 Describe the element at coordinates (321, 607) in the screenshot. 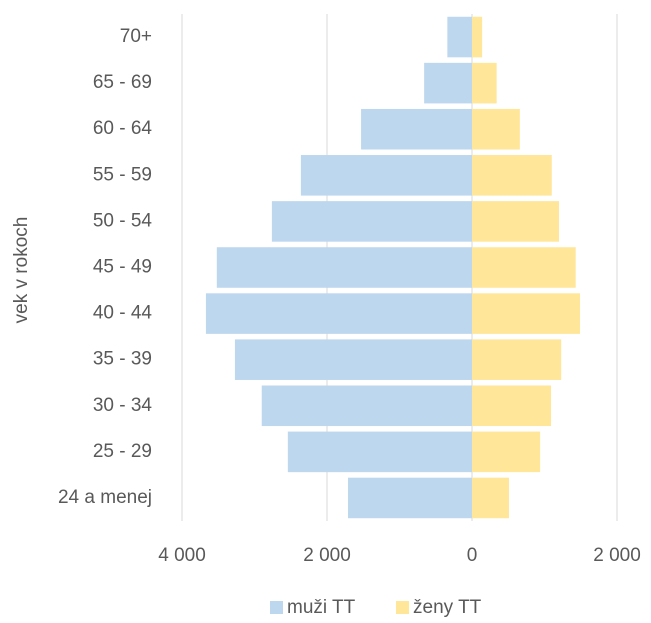

I see `legend-label: muži TT` at that location.